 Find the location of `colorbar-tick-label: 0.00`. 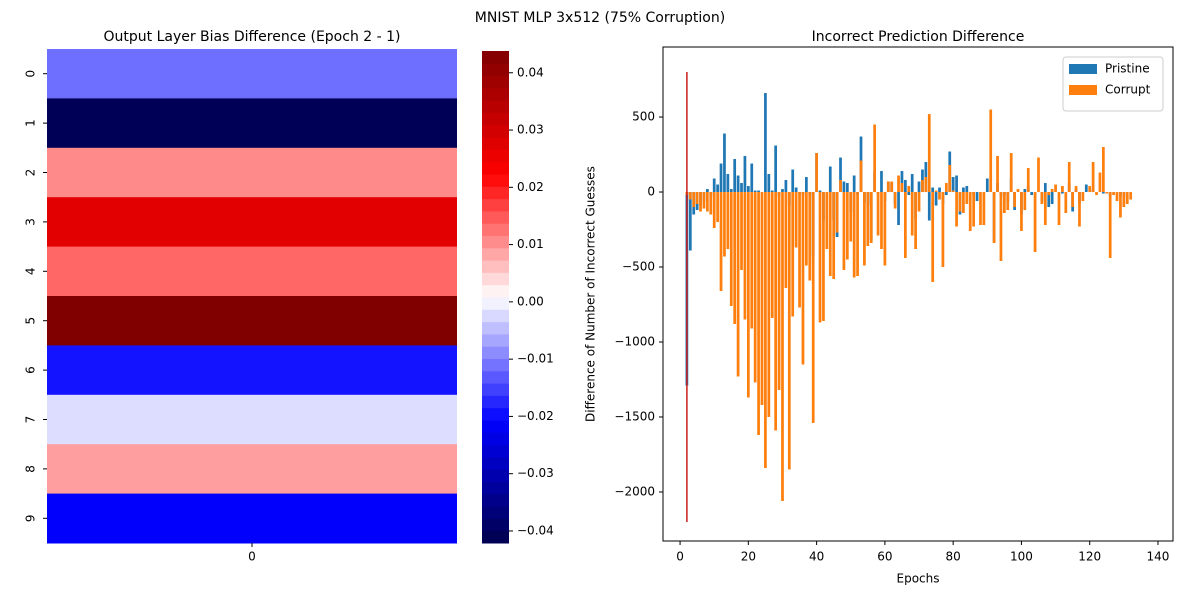

colorbar-tick-label: 0.00 is located at coordinates (530, 301).